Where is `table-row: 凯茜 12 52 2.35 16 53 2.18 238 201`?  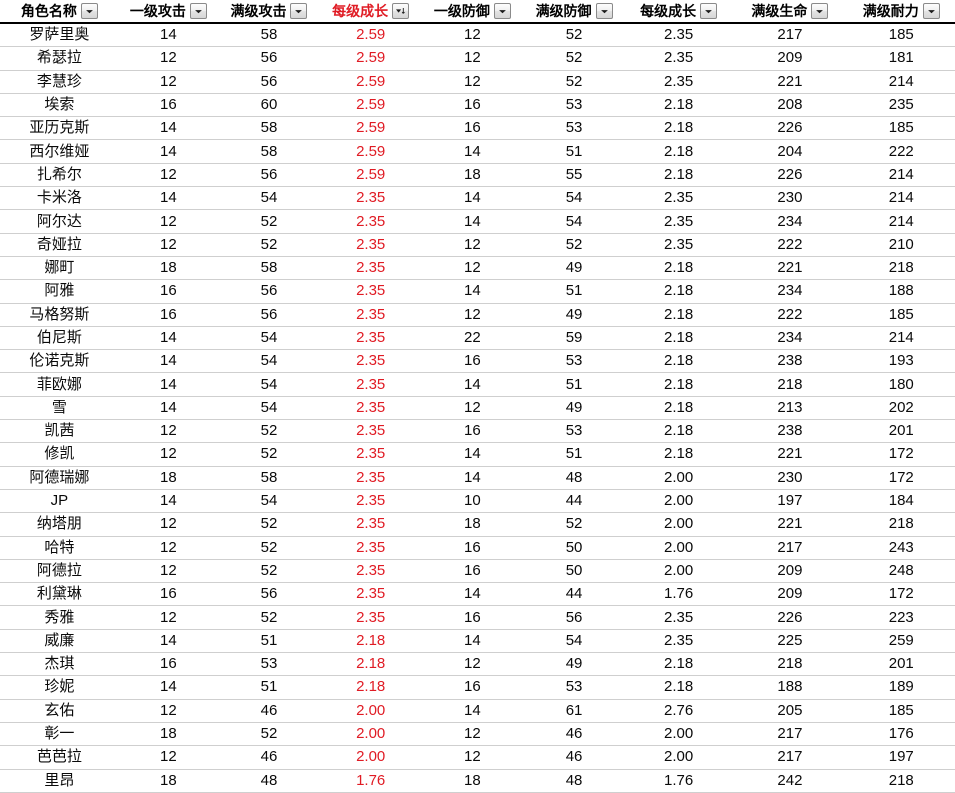
table-row: 凯茜 12 52 2.35 16 53 2.18 238 201 is located at coordinates (477, 431).